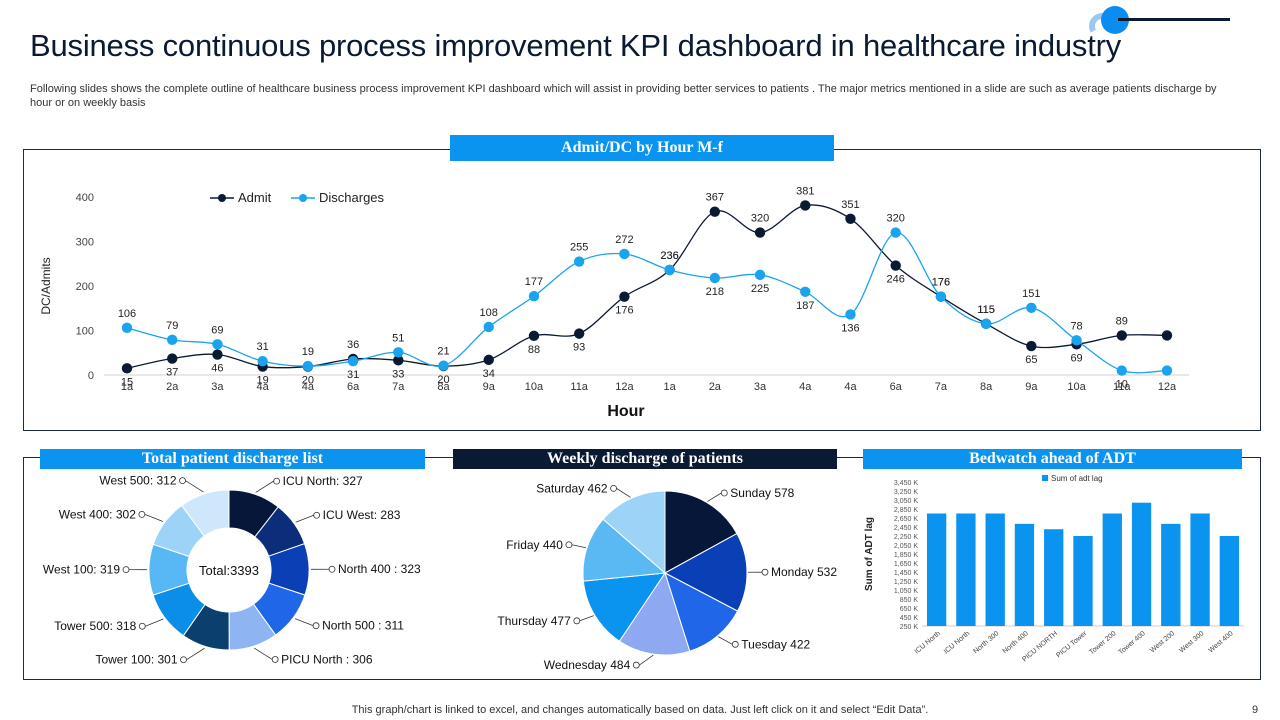 The image size is (1280, 720). What do you see at coordinates (489, 387) in the screenshot?
I see `x-tick-label: 9a` at bounding box center [489, 387].